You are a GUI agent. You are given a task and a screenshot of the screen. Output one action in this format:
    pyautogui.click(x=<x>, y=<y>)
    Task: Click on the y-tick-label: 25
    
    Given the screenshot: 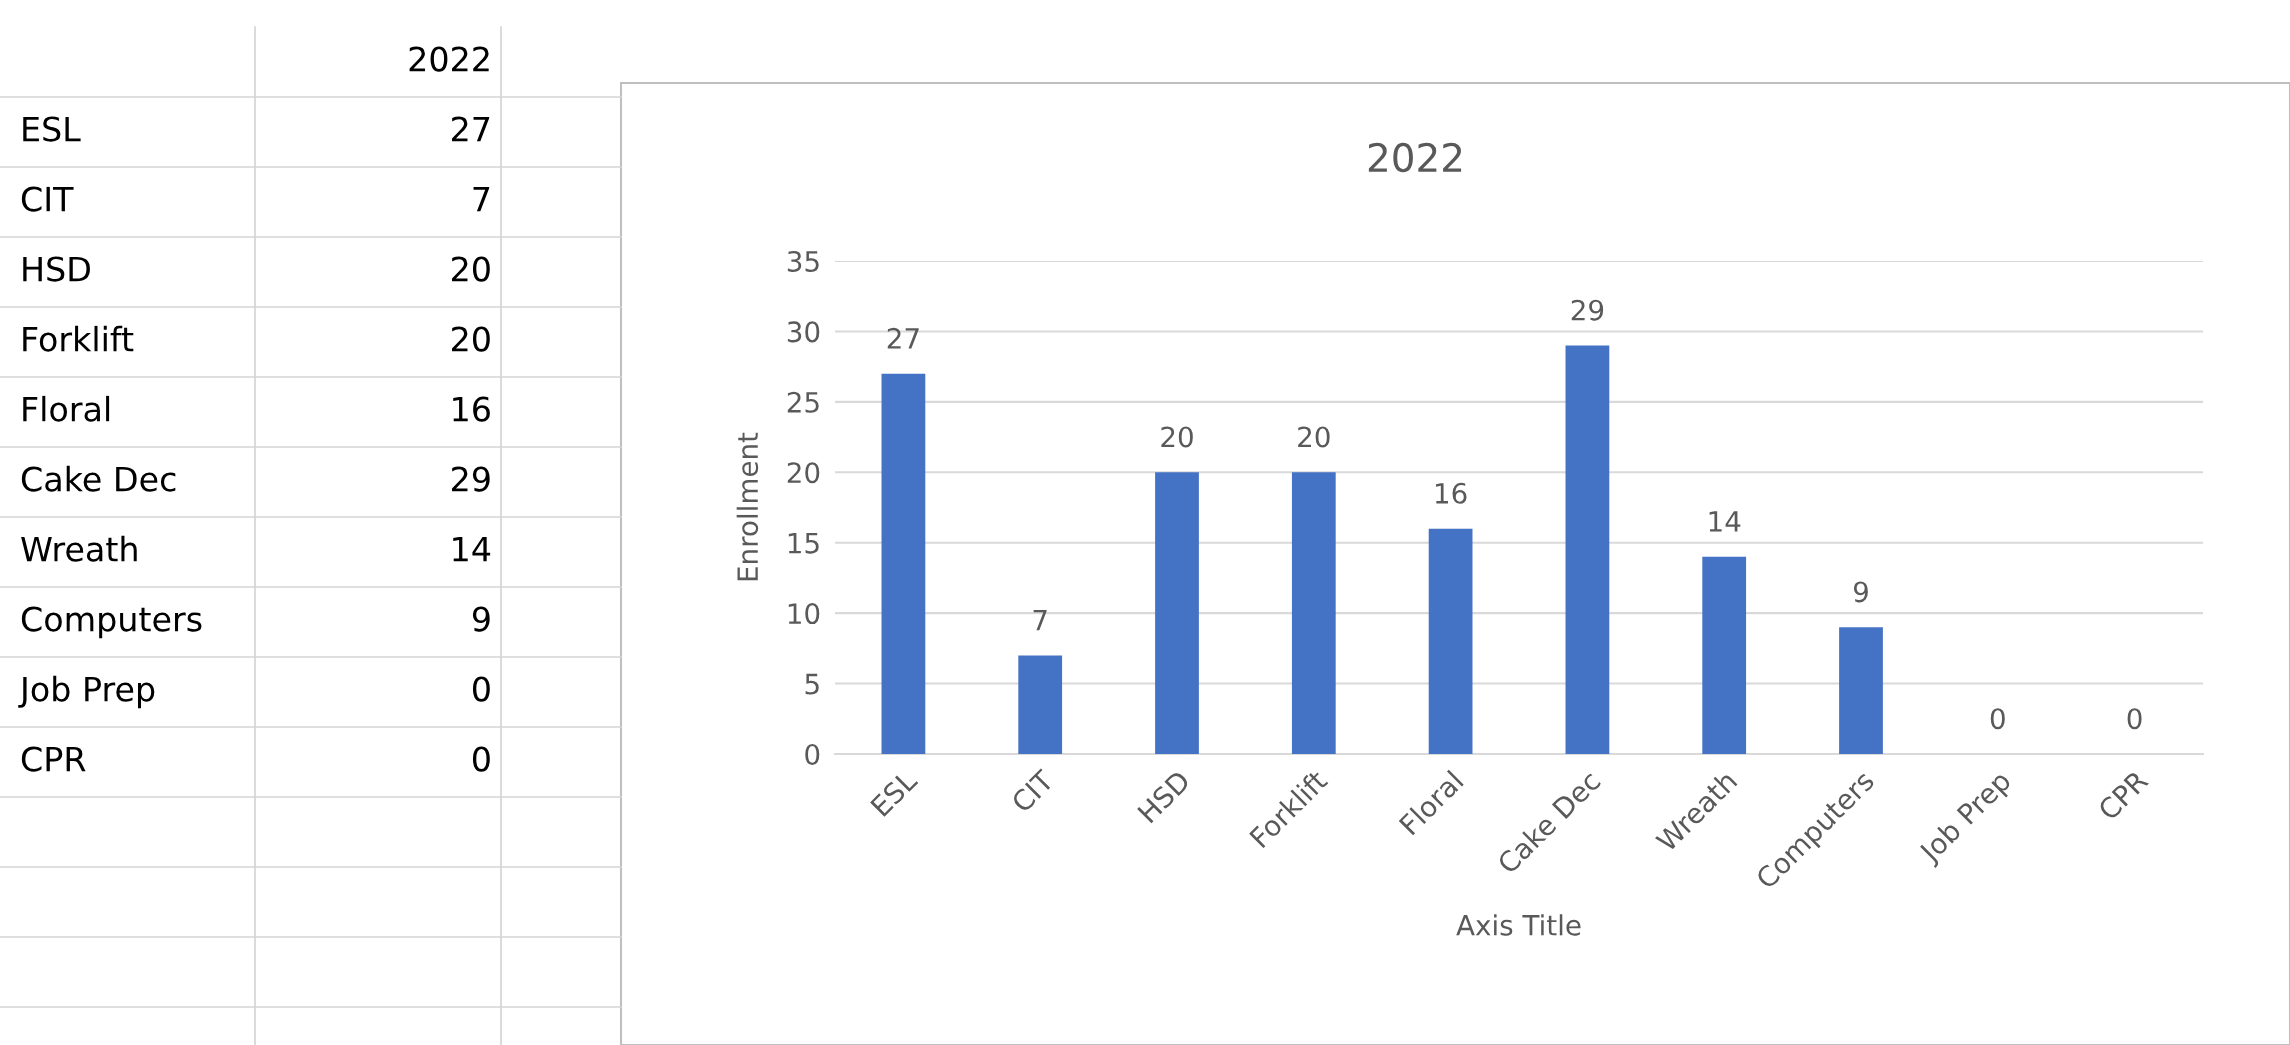 What is the action you would take?
    pyautogui.click(x=803, y=402)
    